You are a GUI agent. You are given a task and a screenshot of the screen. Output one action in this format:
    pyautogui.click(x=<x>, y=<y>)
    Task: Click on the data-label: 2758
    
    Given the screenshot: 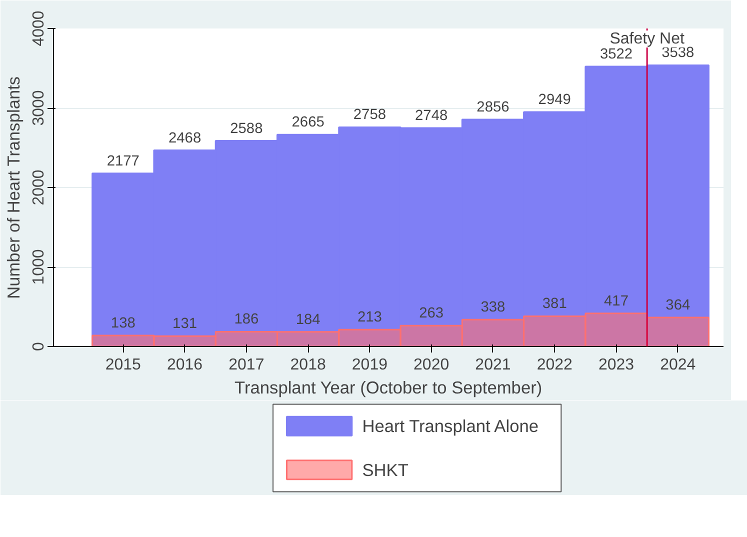 What is the action you would take?
    pyautogui.click(x=369, y=115)
    